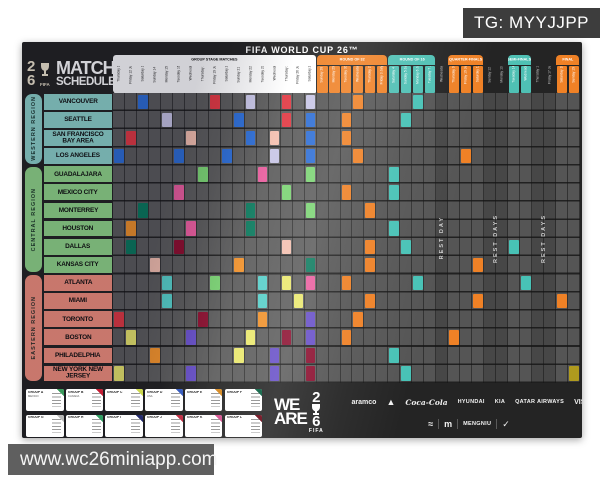  I want to click on date-column-header: Sunday 14 June, so click(154, 79).